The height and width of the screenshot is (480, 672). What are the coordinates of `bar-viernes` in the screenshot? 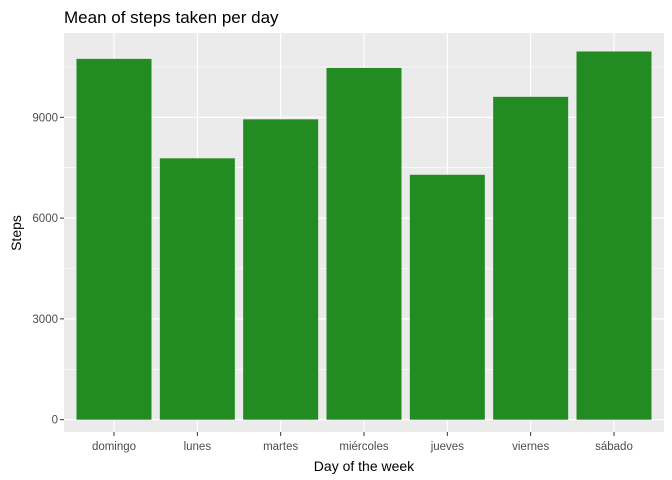 It's located at (531, 258).